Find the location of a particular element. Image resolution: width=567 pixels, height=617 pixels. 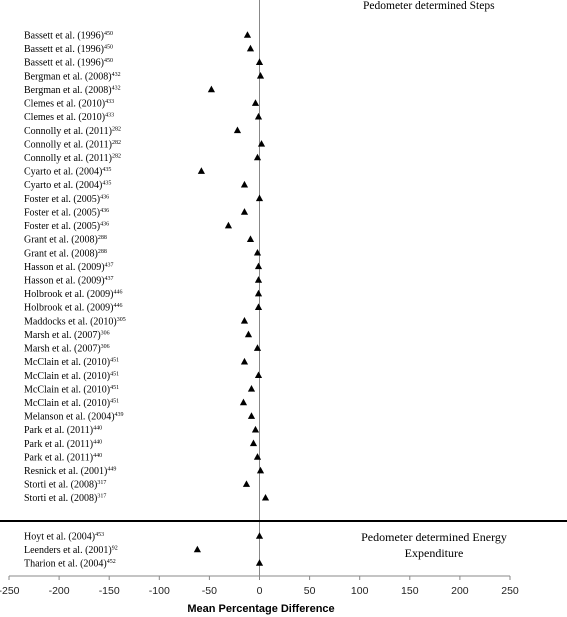

study-label: Resnick et al. (2001)449 is located at coordinates (70, 471).